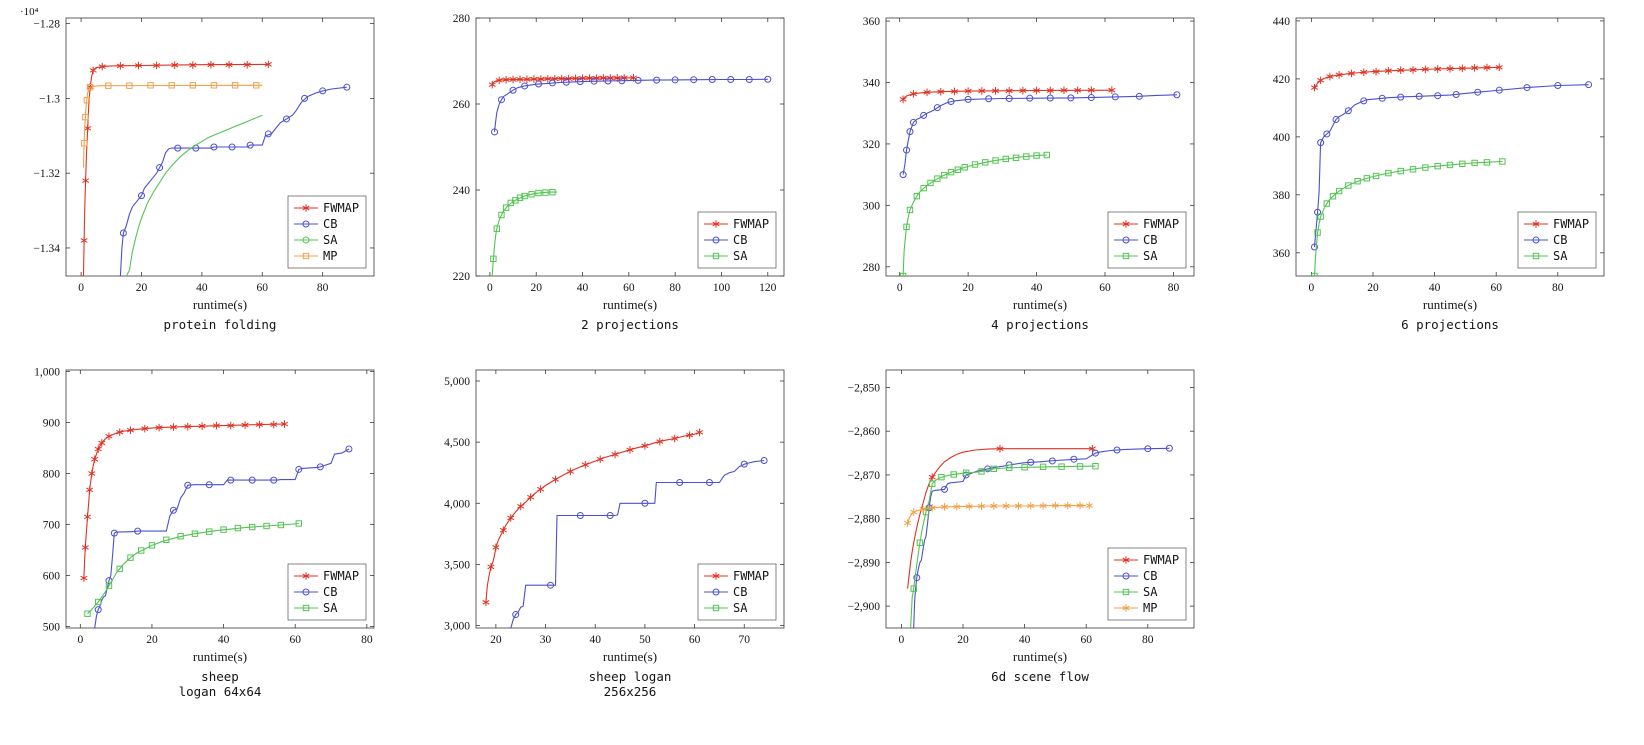 The image size is (1644, 745). Describe the element at coordinates (457, 382) in the screenshot. I see `svg-text: 5,000` at that location.